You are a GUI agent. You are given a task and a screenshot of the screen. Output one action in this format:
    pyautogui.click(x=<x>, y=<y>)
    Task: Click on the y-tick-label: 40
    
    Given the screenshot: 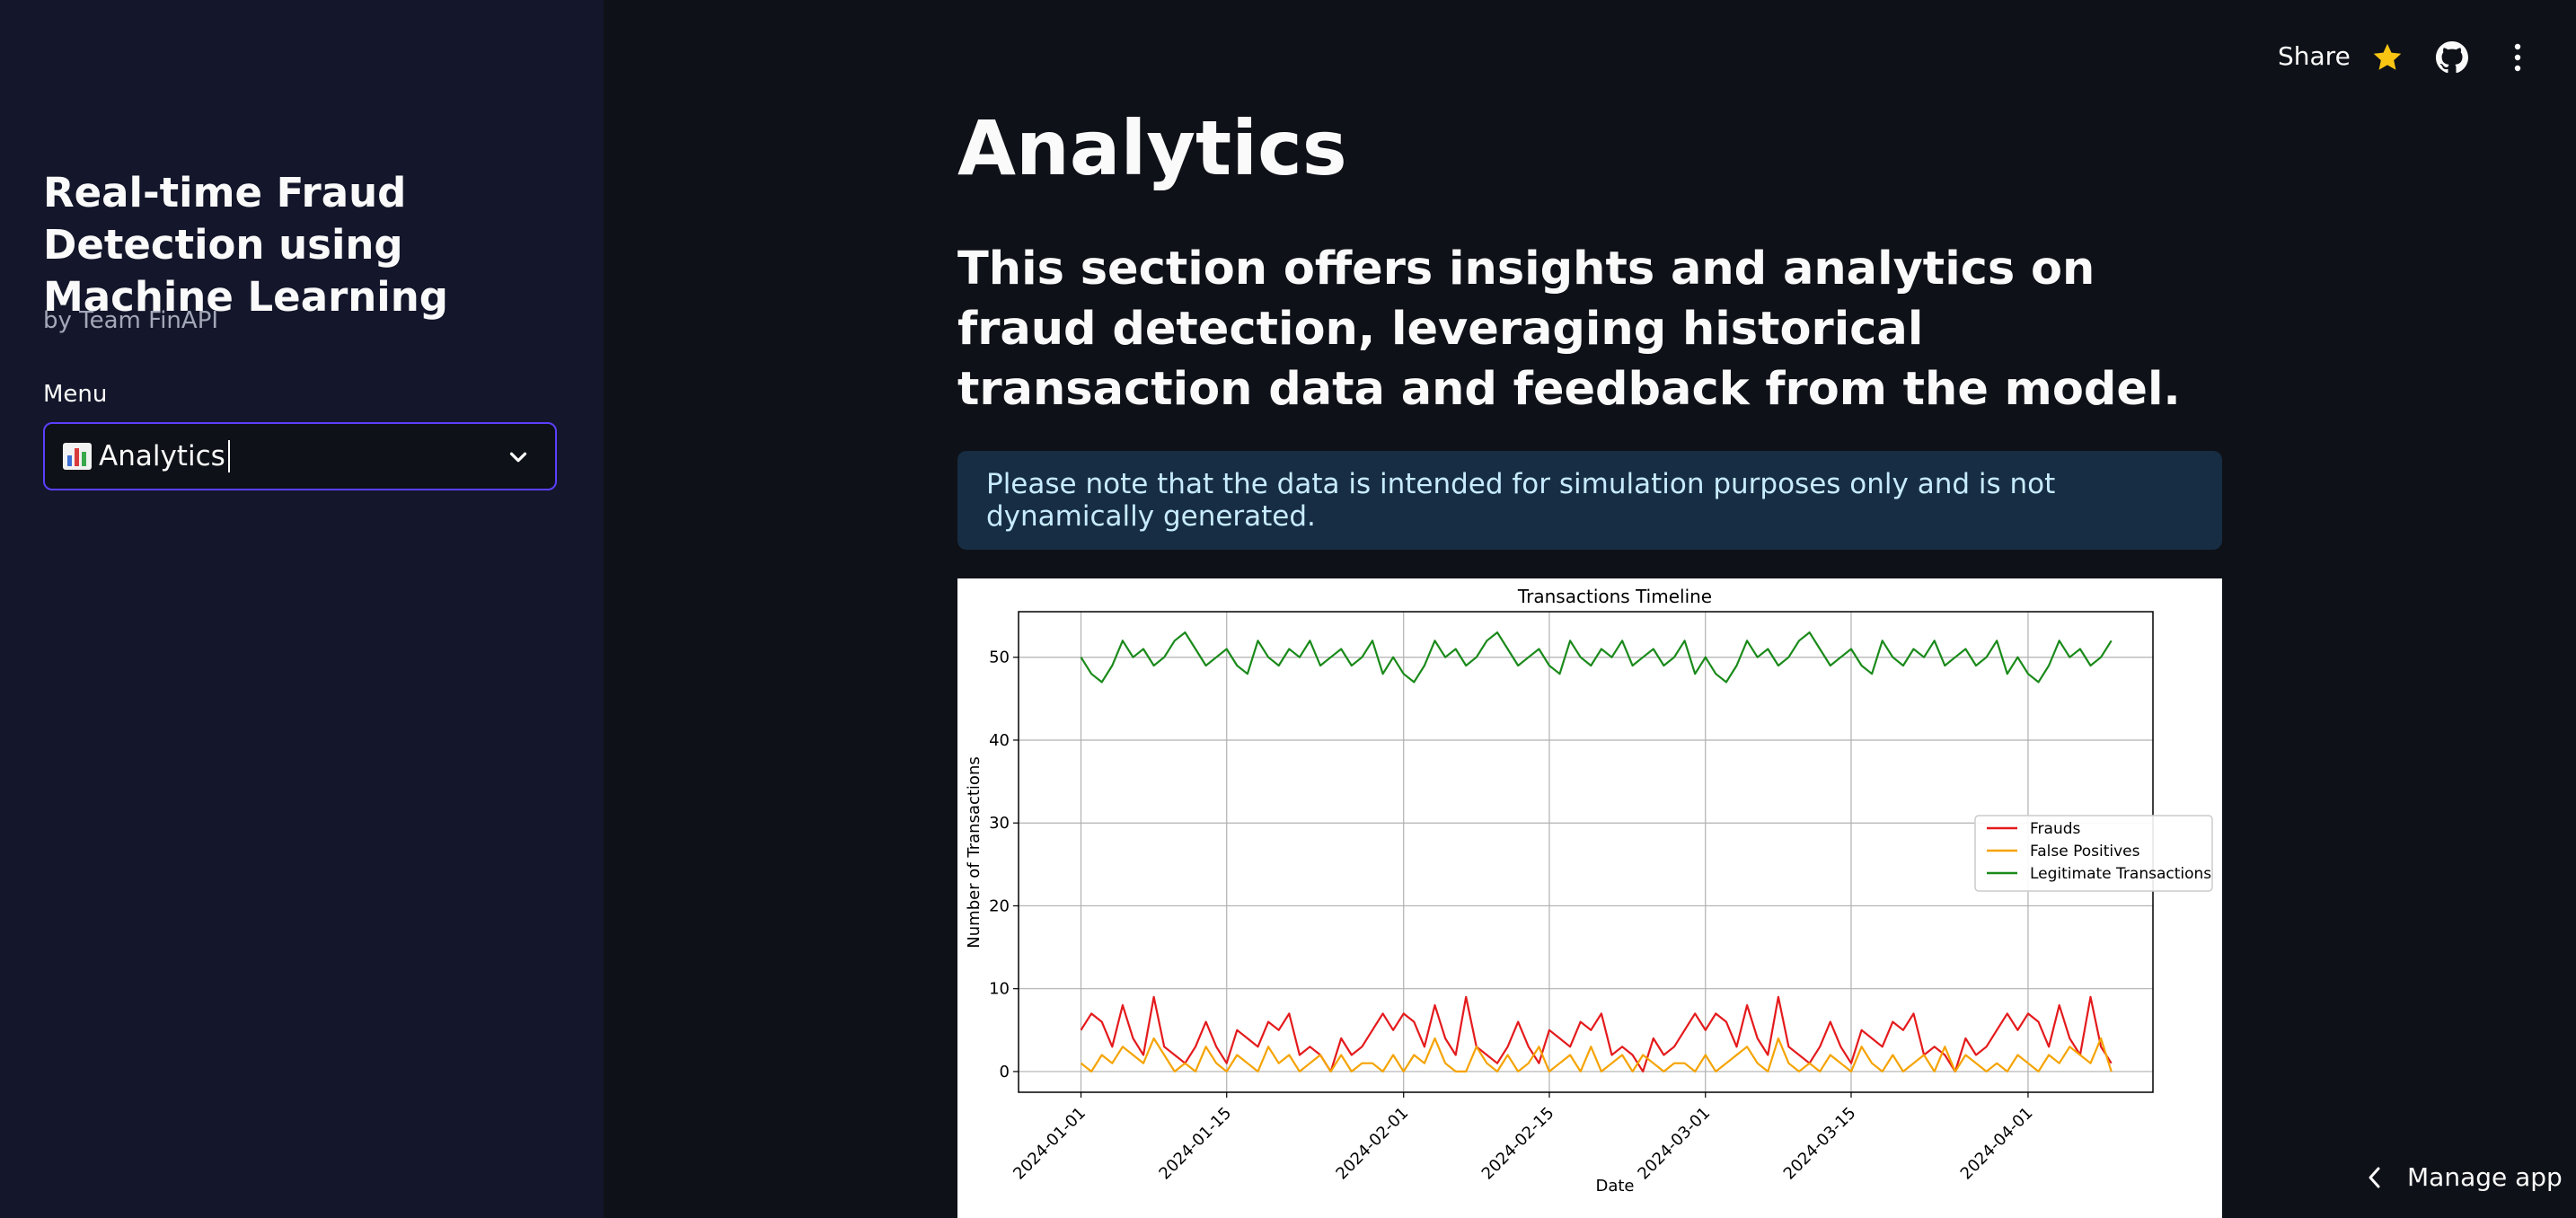 What is the action you would take?
    pyautogui.click(x=999, y=740)
    